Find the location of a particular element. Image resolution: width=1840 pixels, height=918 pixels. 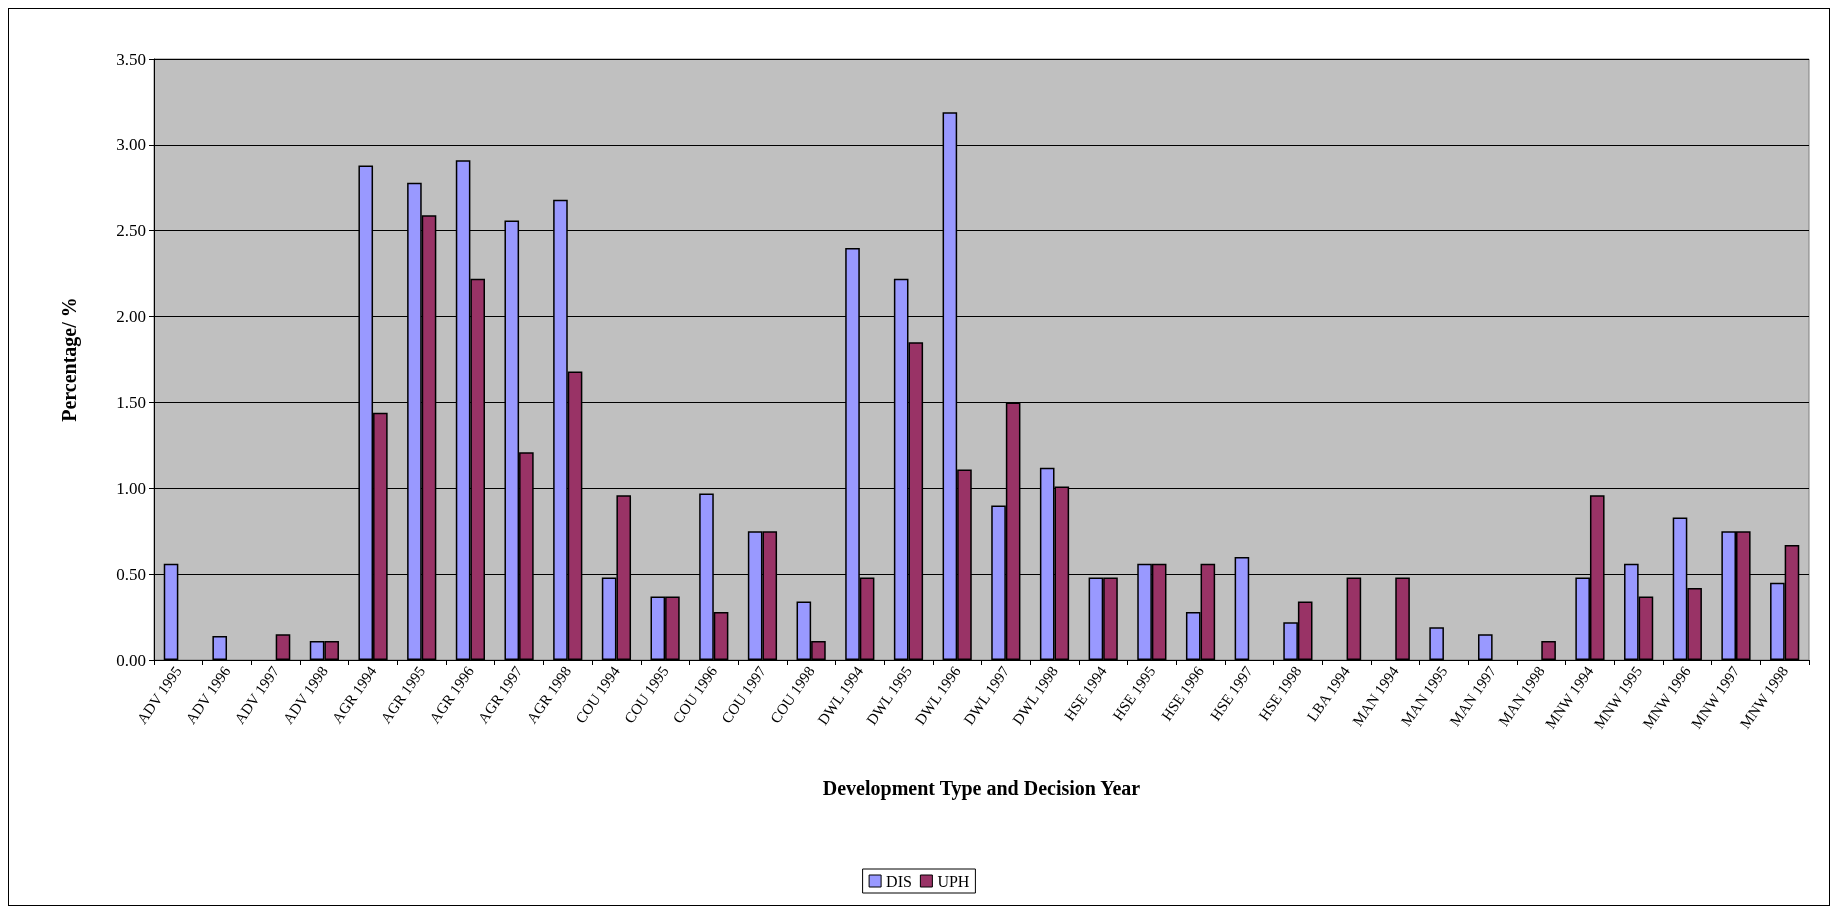

y-tick-label: 2.00 is located at coordinates (131, 317).